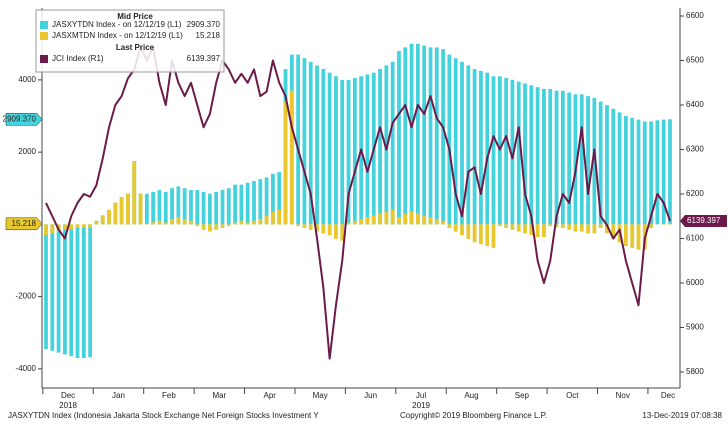  What do you see at coordinates (473, 415) in the screenshot?
I see `footer-center: Copyright© 2019 Bloomberg Finance L.P.` at bounding box center [473, 415].